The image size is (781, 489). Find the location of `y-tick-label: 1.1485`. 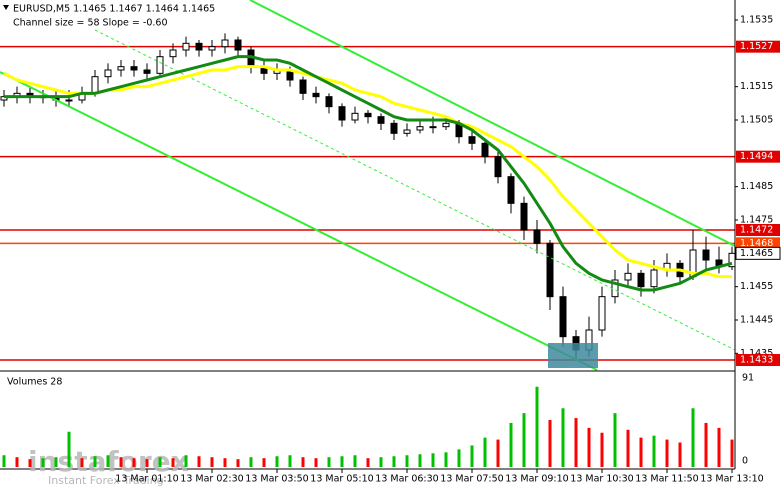

y-tick-label: 1.1485 is located at coordinates (756, 186).